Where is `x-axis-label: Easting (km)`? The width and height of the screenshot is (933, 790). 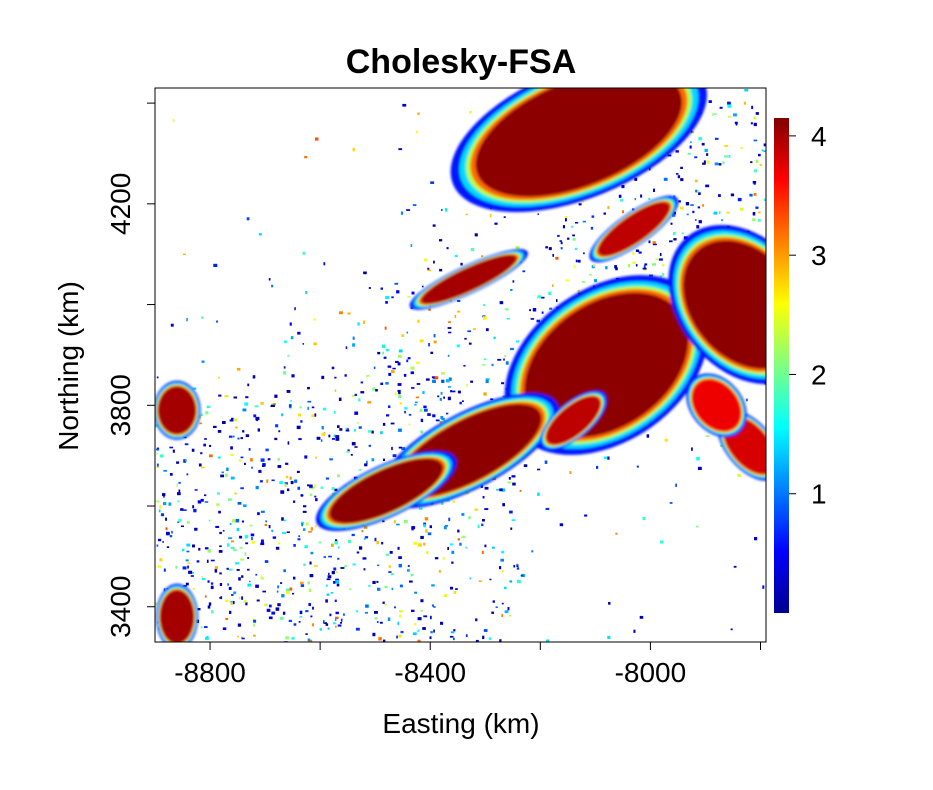
x-axis-label: Easting (km) is located at coordinates (460, 723).